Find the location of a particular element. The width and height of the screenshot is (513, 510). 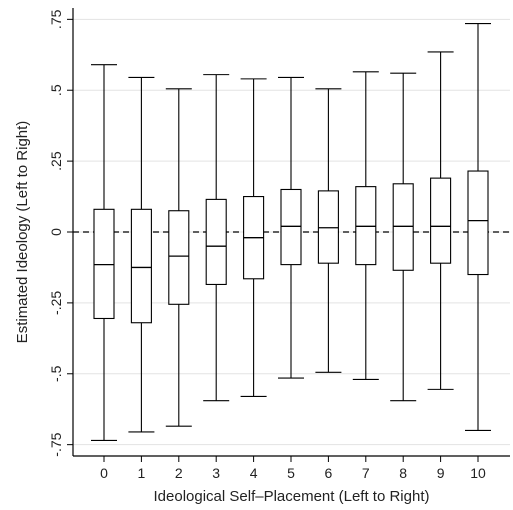

y-axis-ticks: -.75 -.5 -.25 0 .25 .5 .75 is located at coordinates (60, 233).